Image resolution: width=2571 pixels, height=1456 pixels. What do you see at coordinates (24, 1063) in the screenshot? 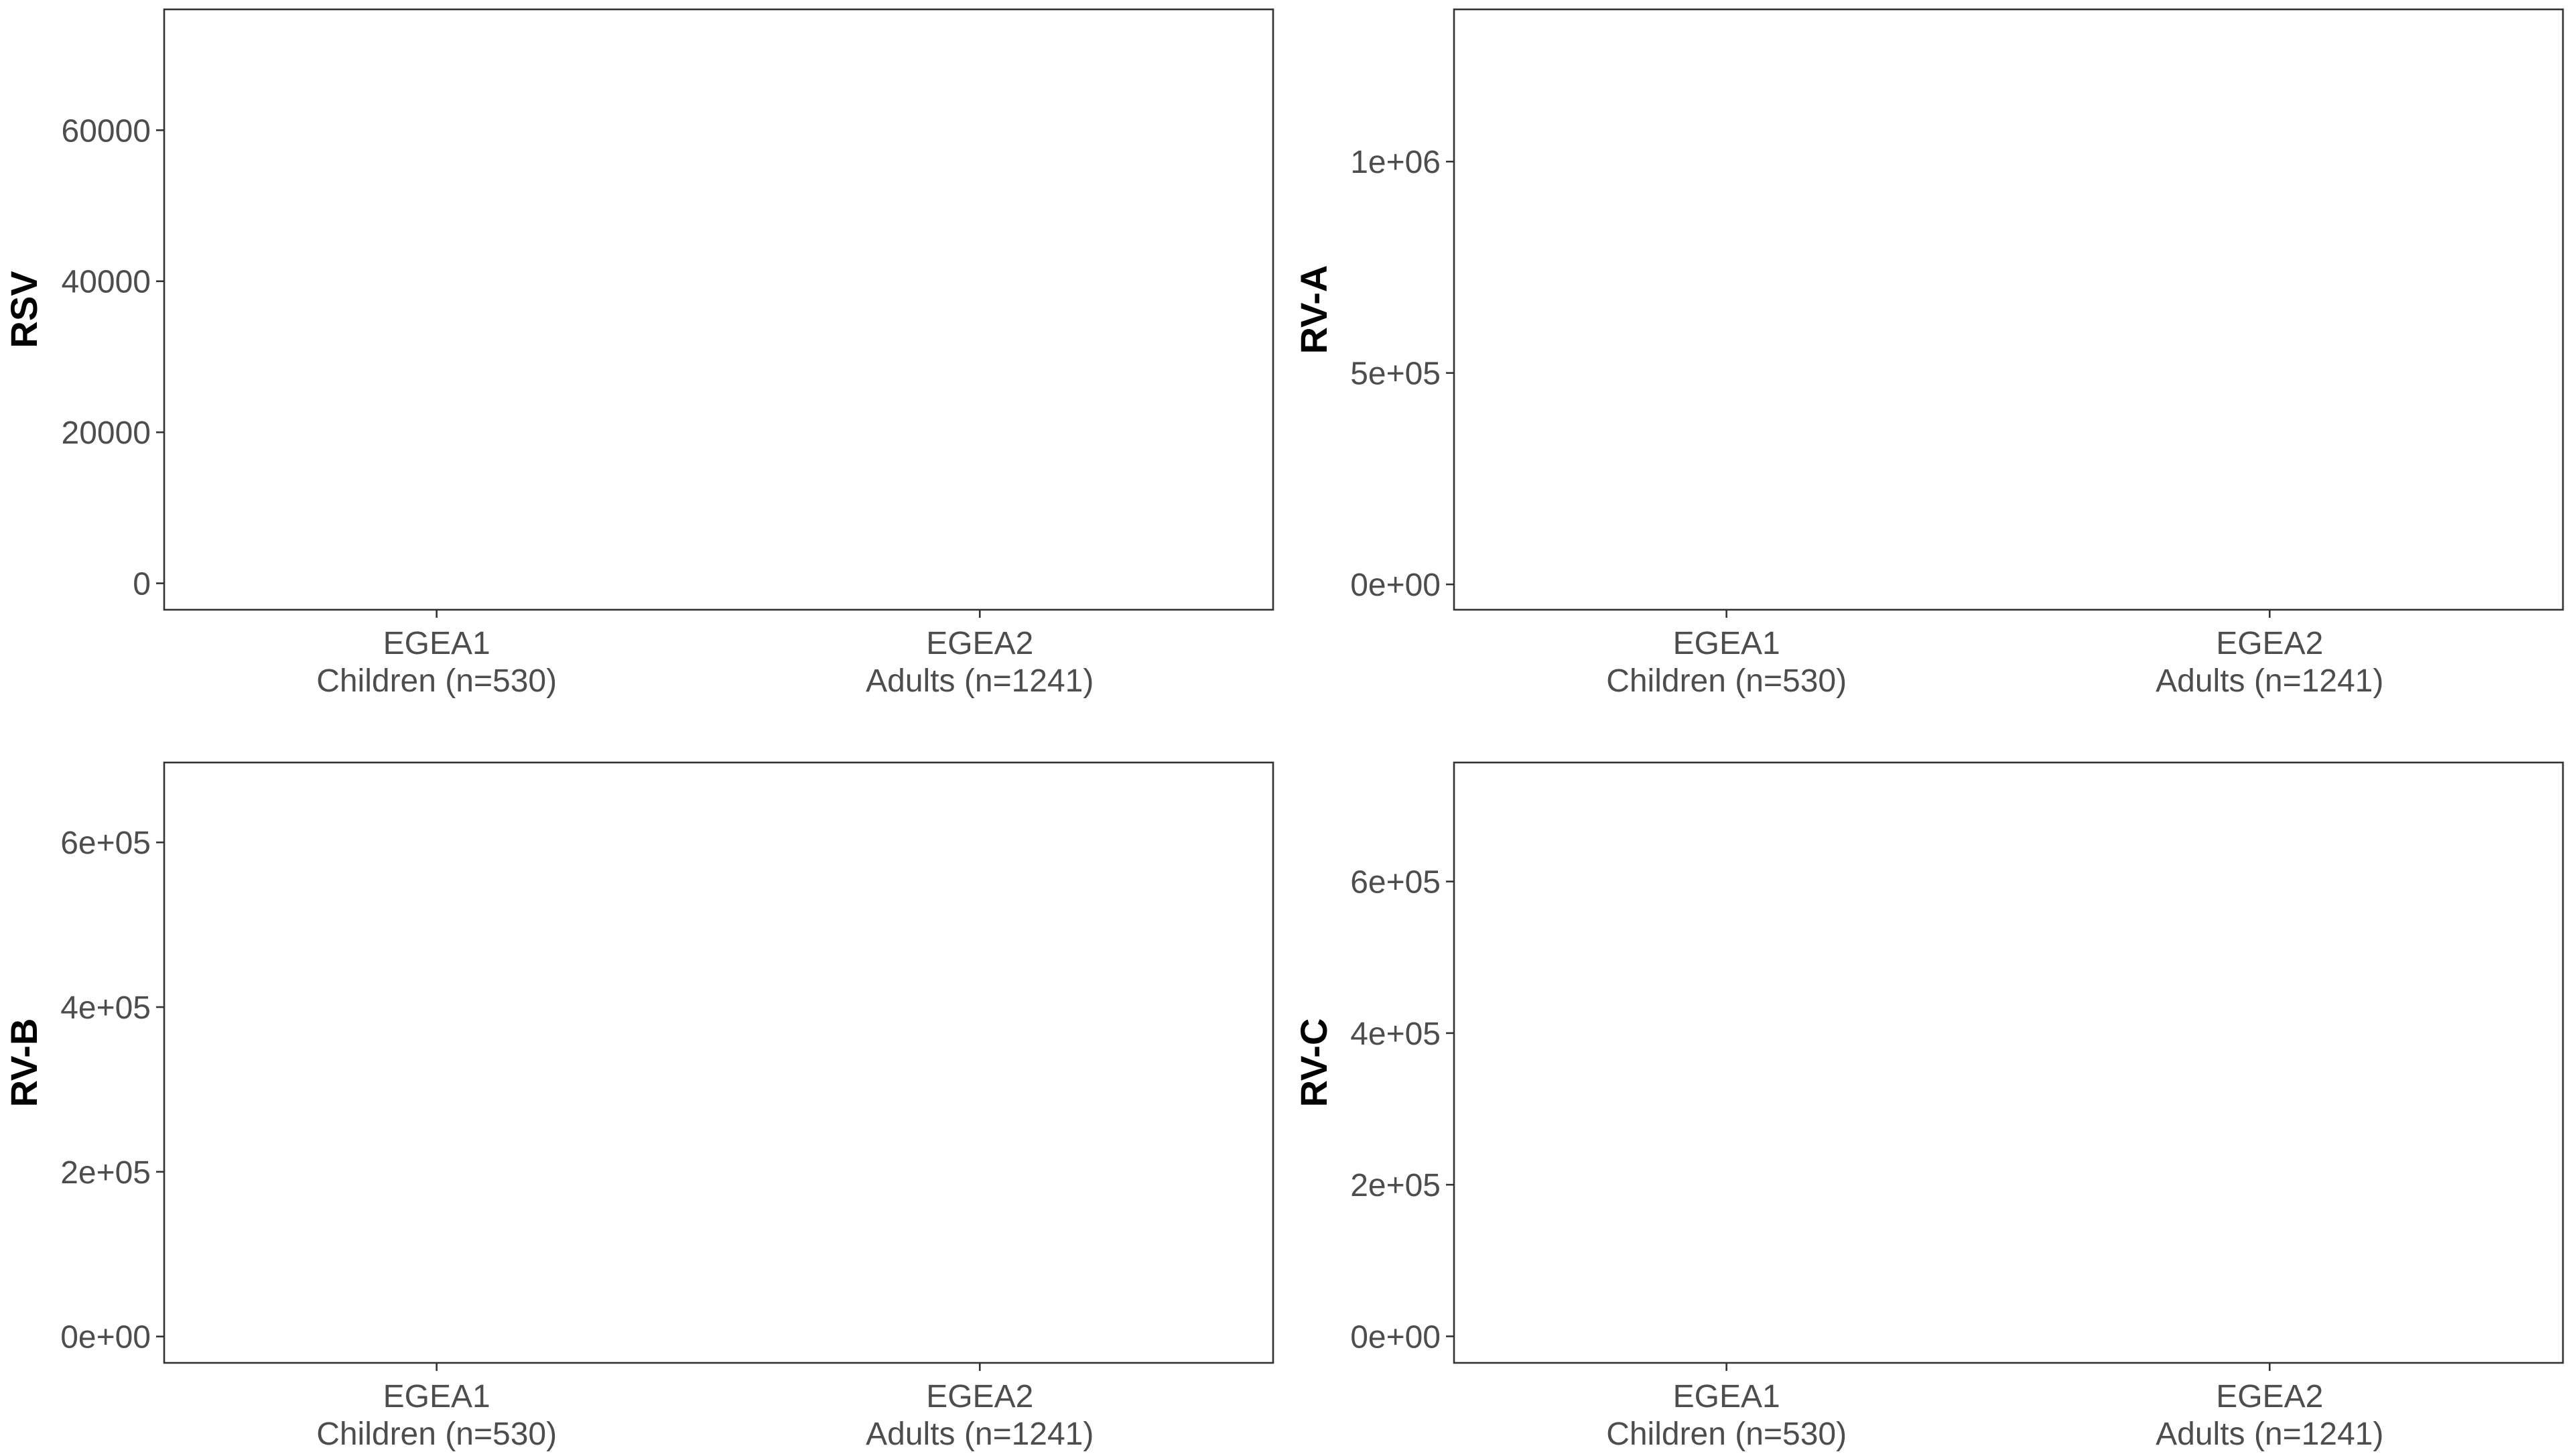
I see `y-axis-title: RV-B` at bounding box center [24, 1063].